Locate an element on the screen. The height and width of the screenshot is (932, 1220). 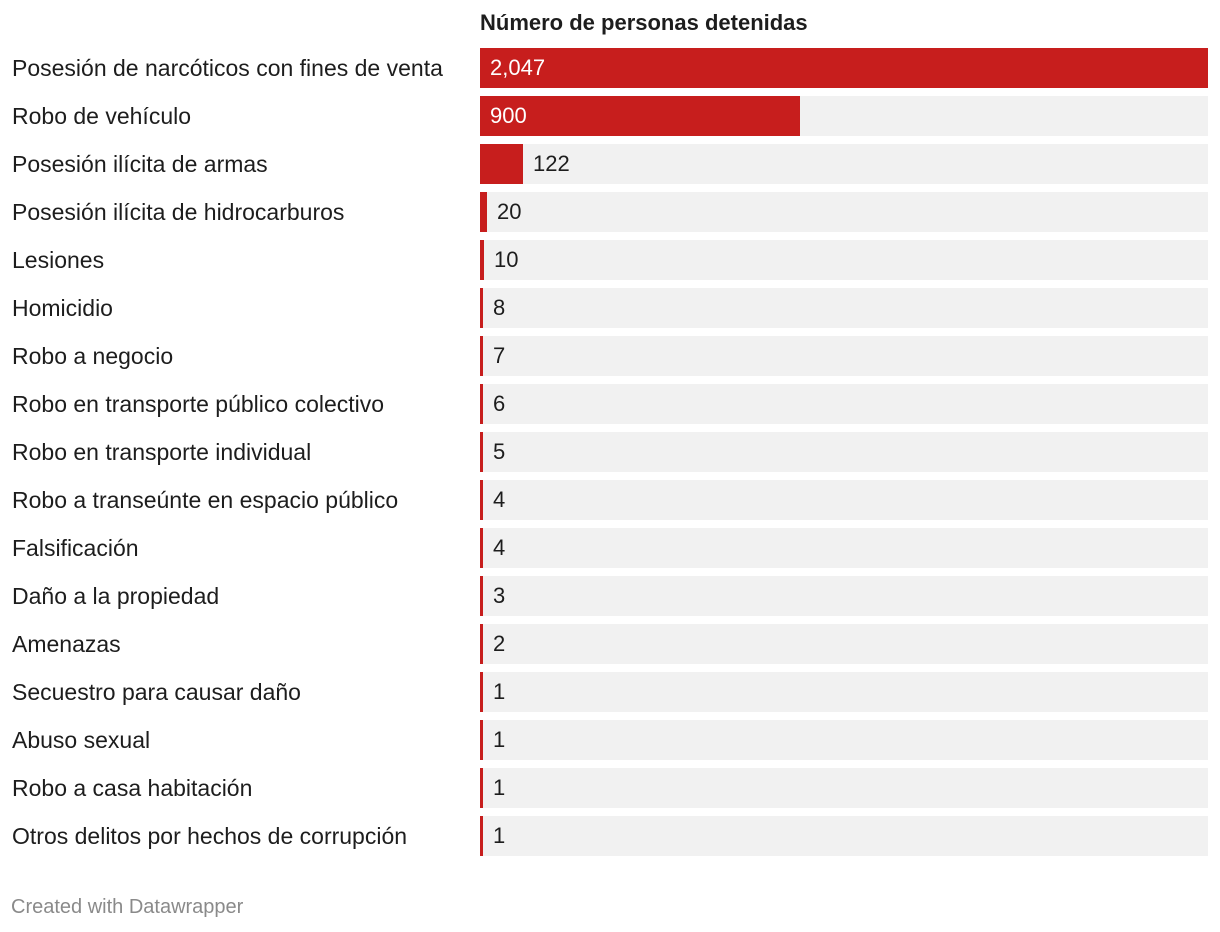
category-label: Abuso sexual is located at coordinates (81, 740).